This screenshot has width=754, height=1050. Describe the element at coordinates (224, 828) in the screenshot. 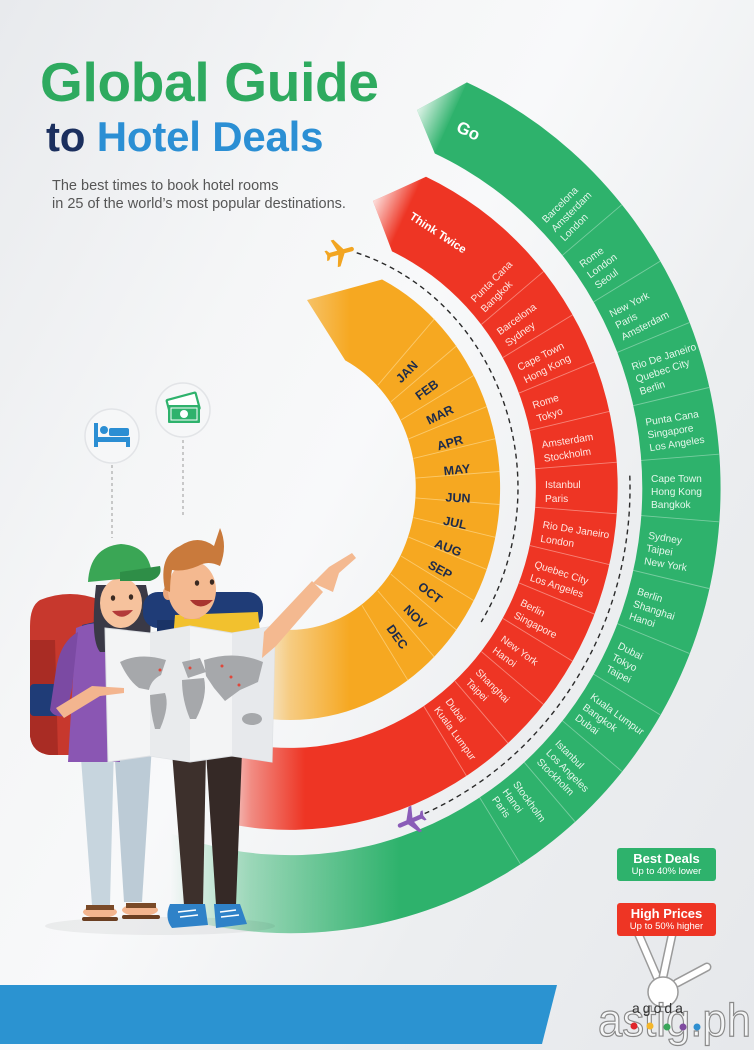

I see `pants-right-leg` at that location.